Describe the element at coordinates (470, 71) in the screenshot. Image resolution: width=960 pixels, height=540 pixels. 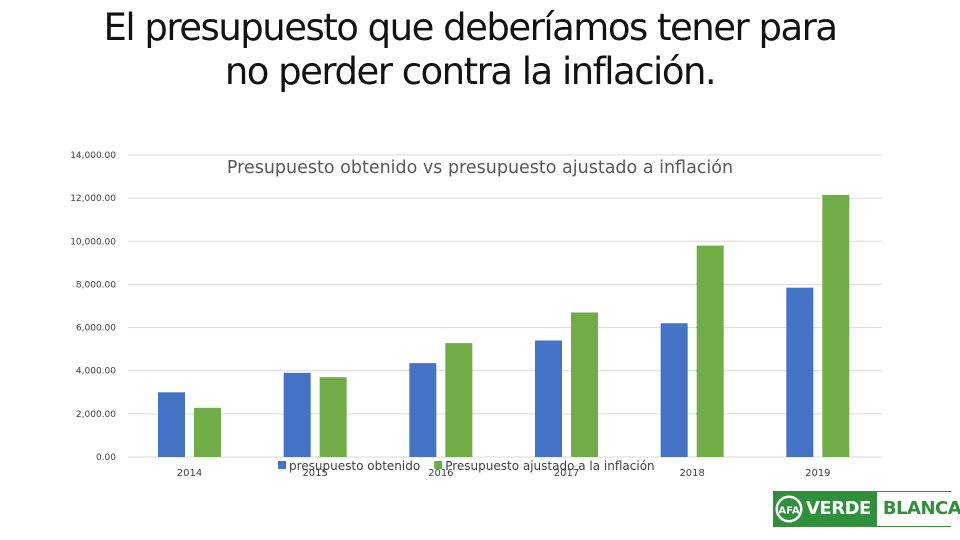
I see `page-title-line-2: no perder contra la inflación.` at that location.